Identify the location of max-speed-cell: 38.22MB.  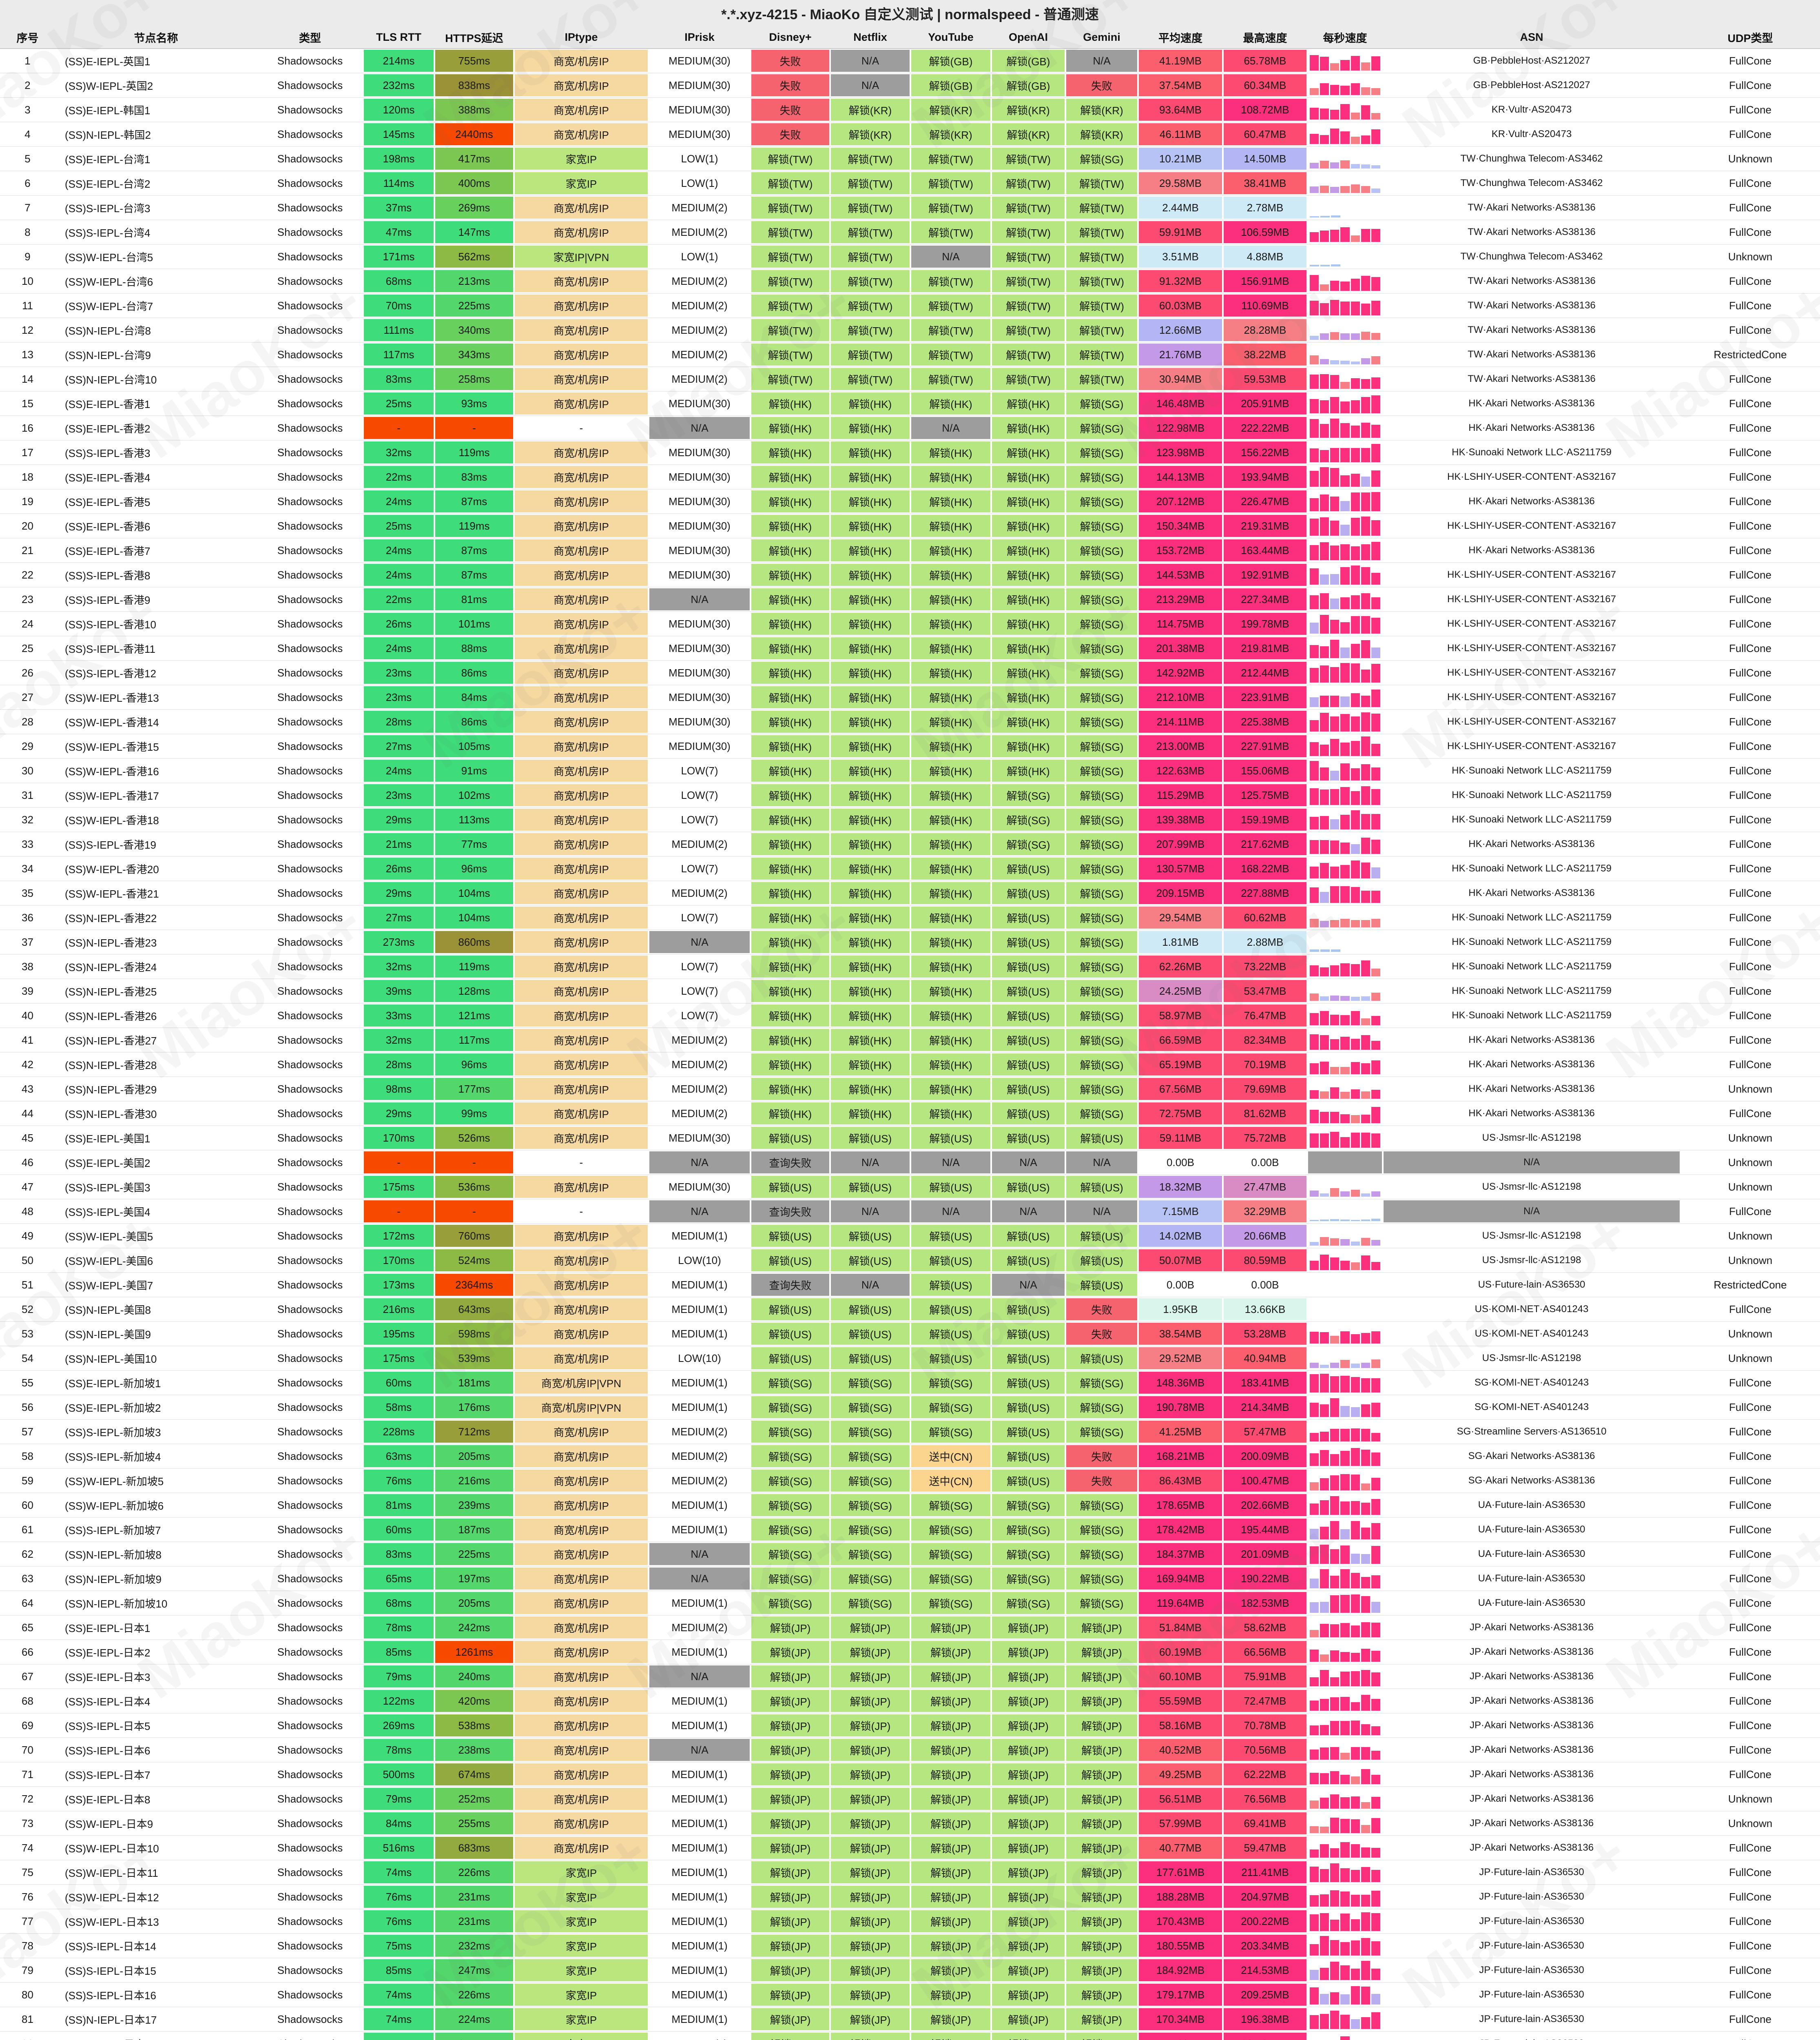
(1265, 354).